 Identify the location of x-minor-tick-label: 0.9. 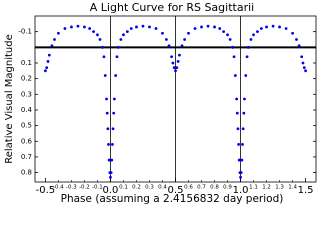
(227, 188).